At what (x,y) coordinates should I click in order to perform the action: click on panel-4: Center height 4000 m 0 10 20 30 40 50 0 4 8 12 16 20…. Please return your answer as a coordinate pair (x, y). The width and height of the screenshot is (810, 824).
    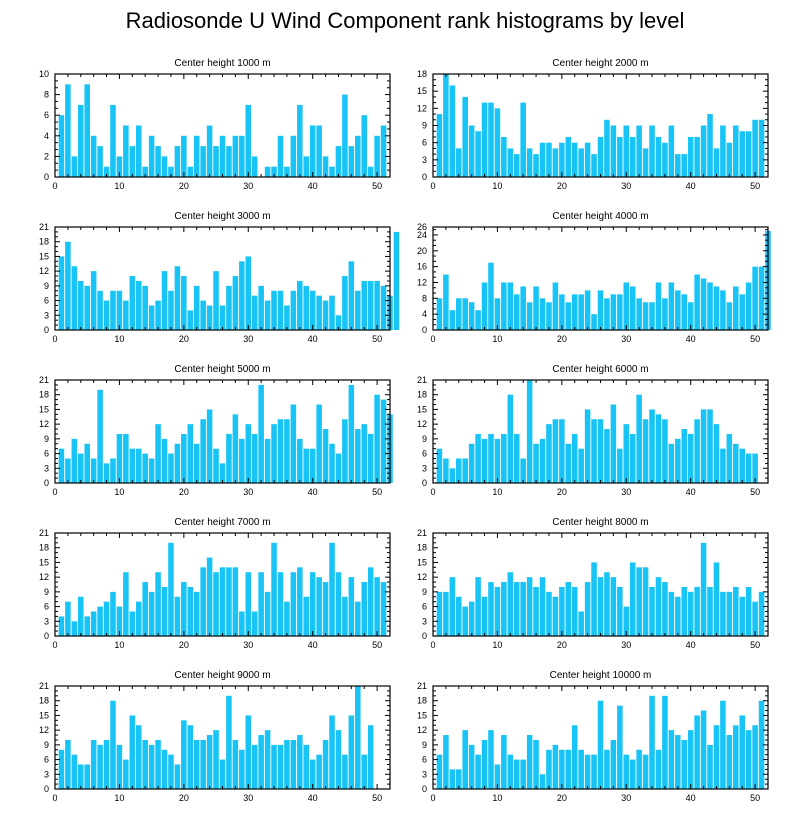
    Looking at the image, I should click on (594, 277).